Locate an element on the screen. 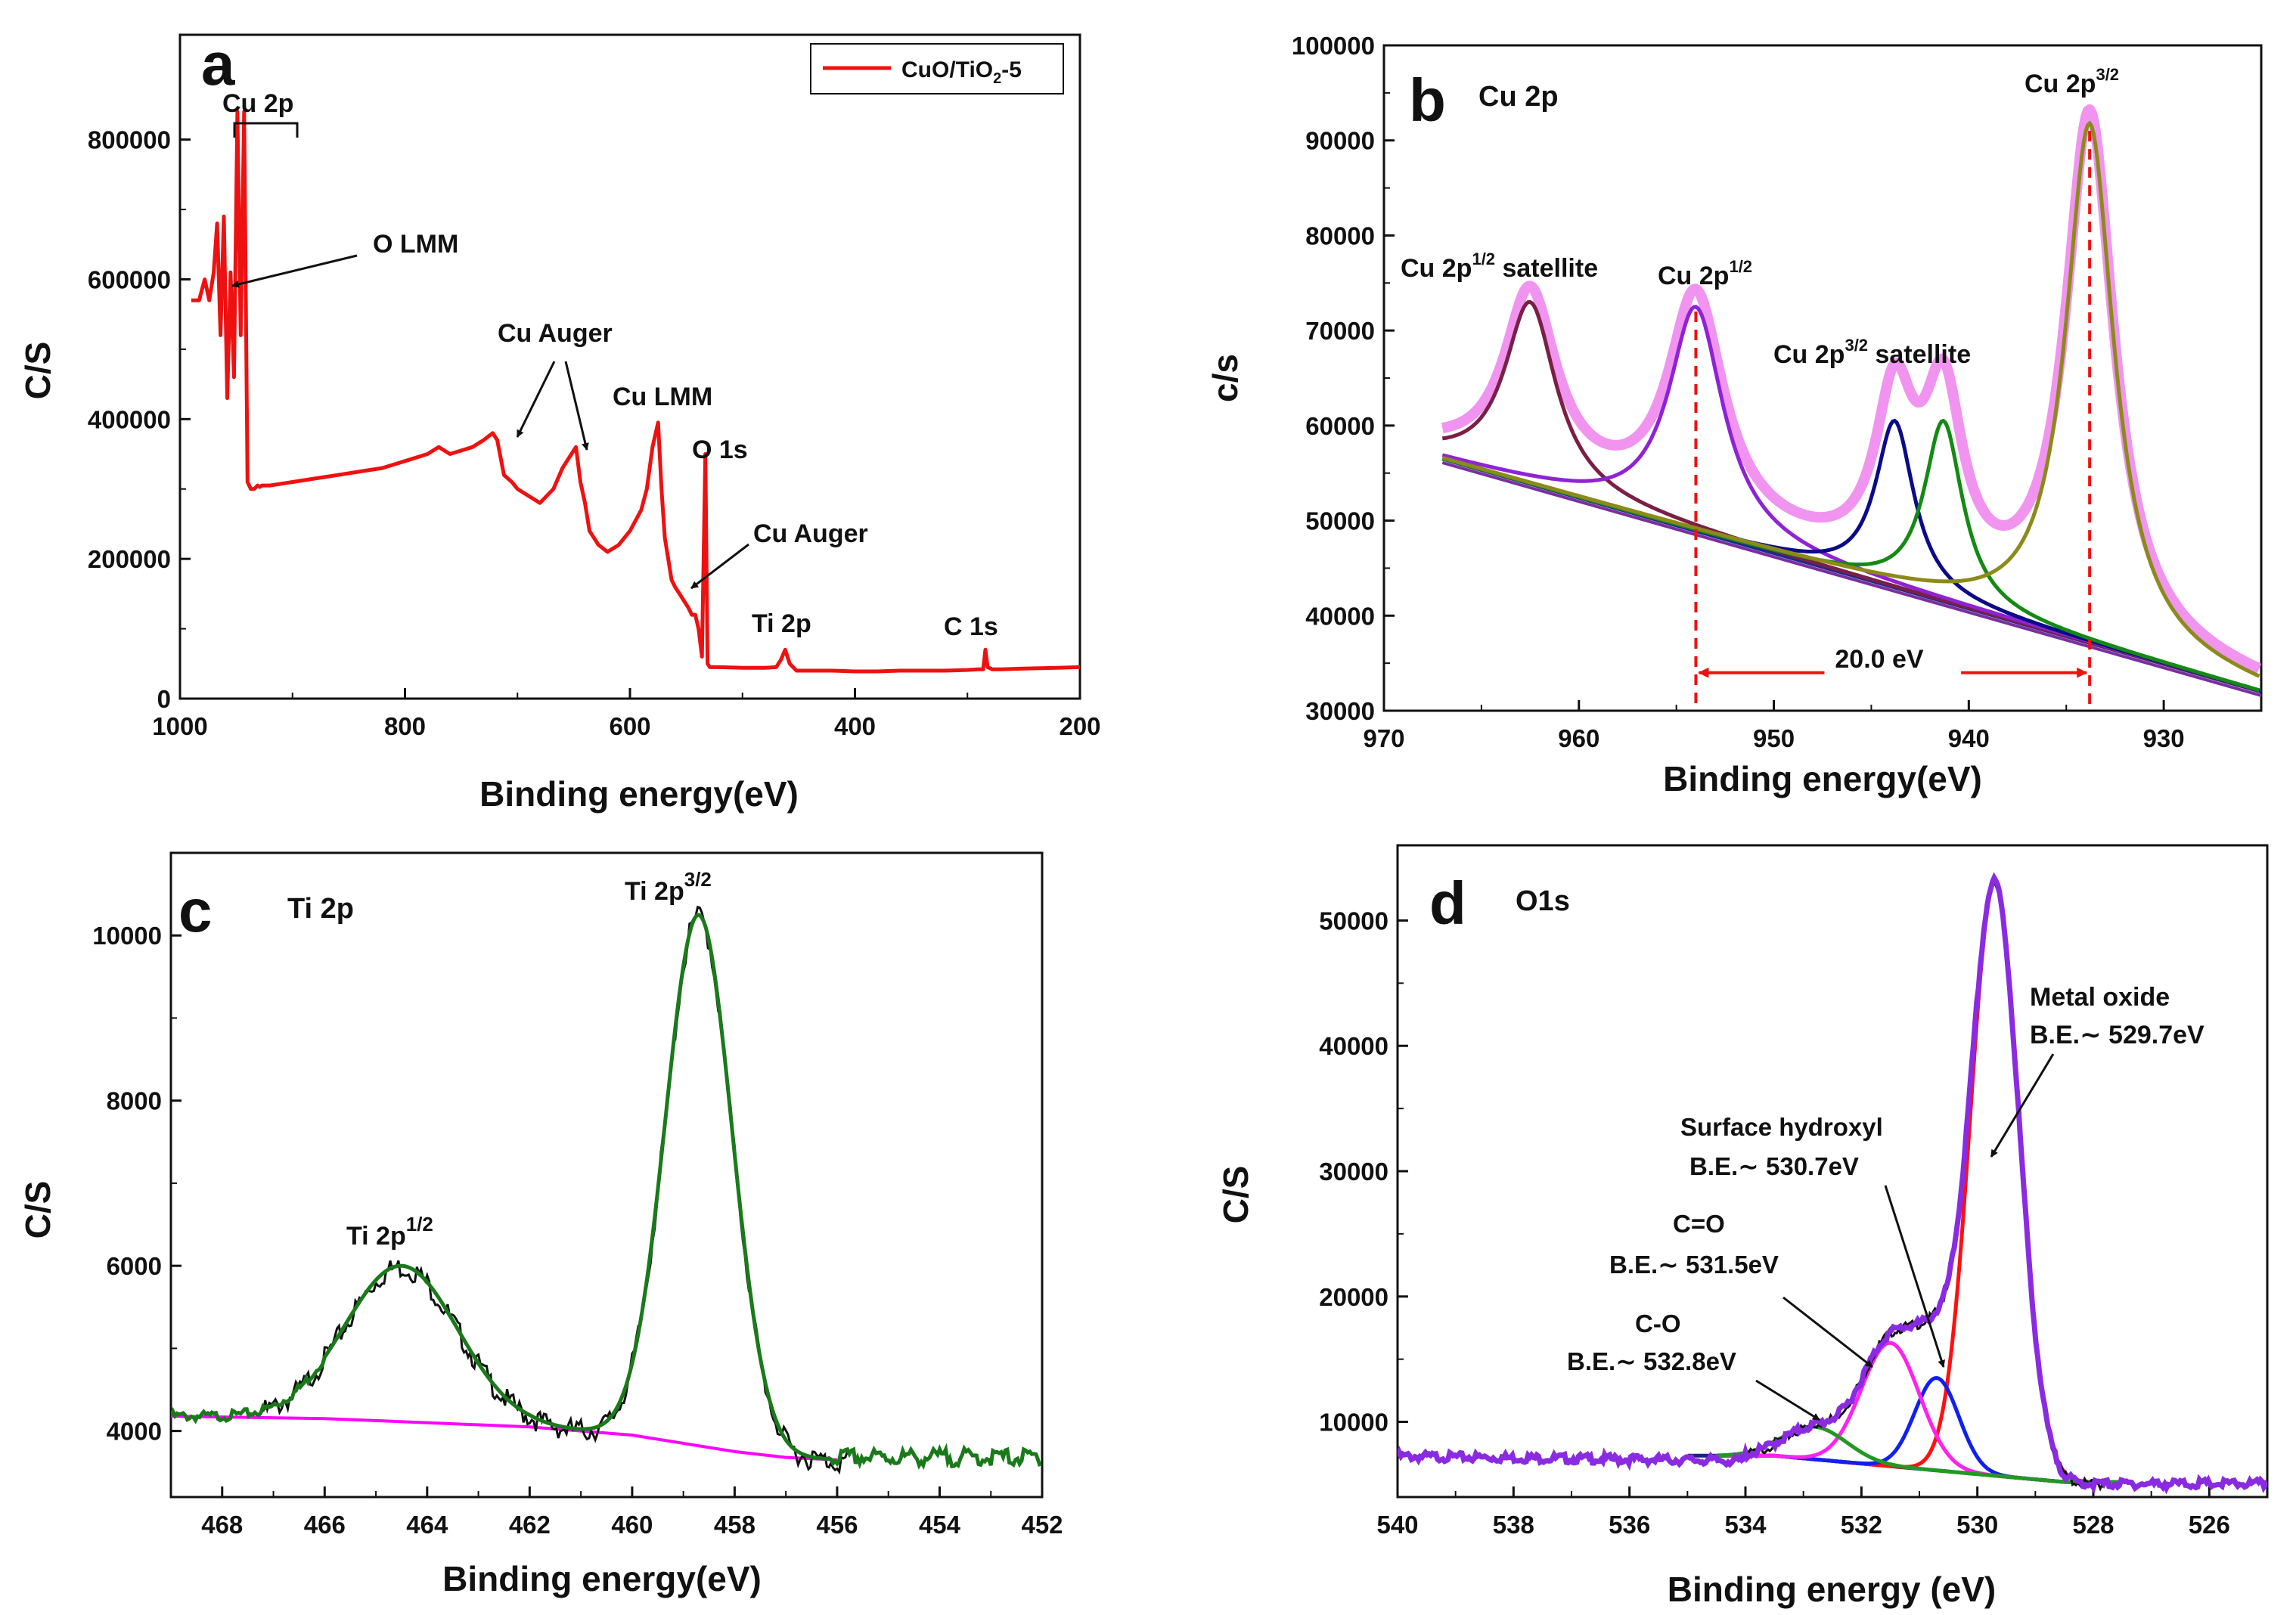  label-ti2p12: Ti 2p1/2 is located at coordinates (389, 1232).